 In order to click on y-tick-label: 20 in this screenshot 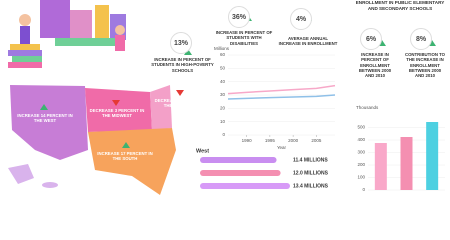, I will do `click(223, 108)`.